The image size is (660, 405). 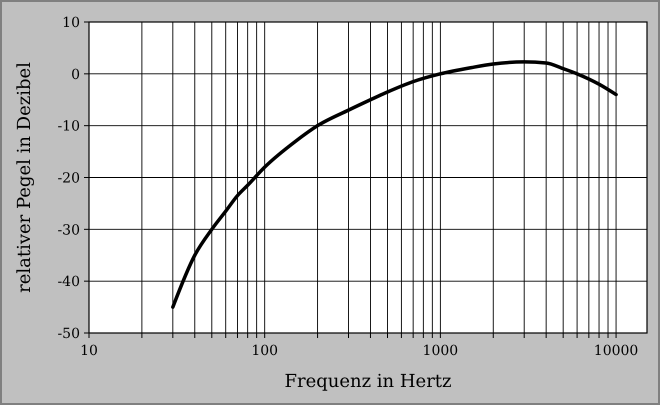 I want to click on x-tick-label: 100, so click(x=264, y=351).